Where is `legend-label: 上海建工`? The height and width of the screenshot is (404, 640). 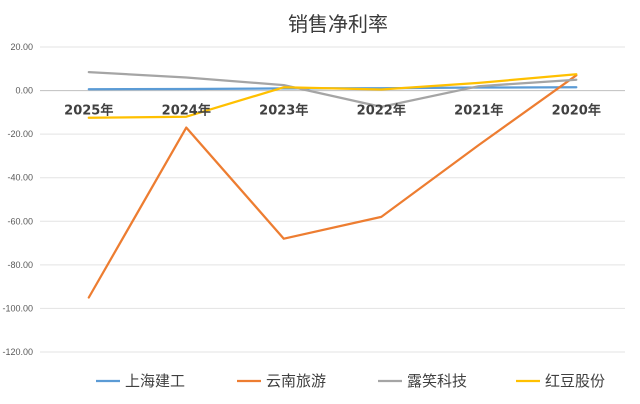
legend-label: 上海建工 is located at coordinates (155, 381).